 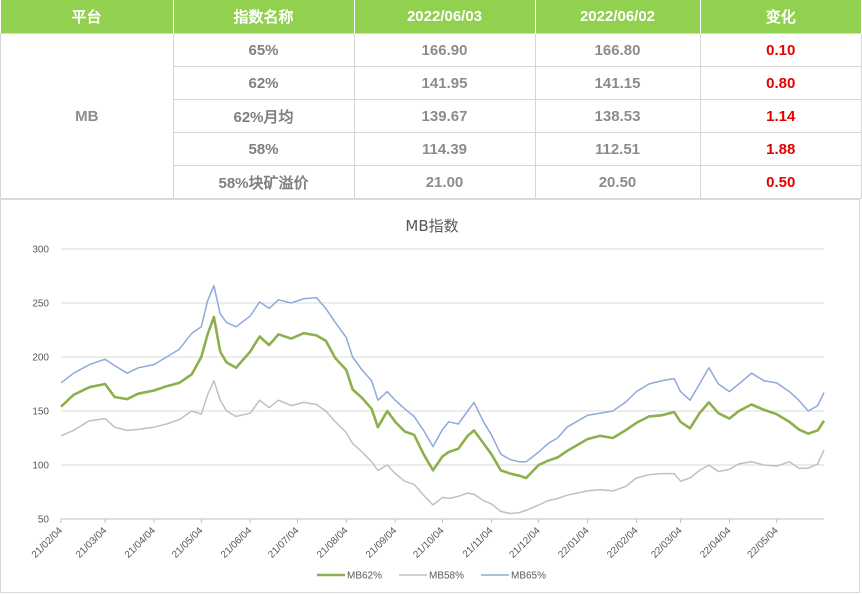 What do you see at coordinates (40, 304) in the screenshot?
I see `y-tick-label: 250` at bounding box center [40, 304].